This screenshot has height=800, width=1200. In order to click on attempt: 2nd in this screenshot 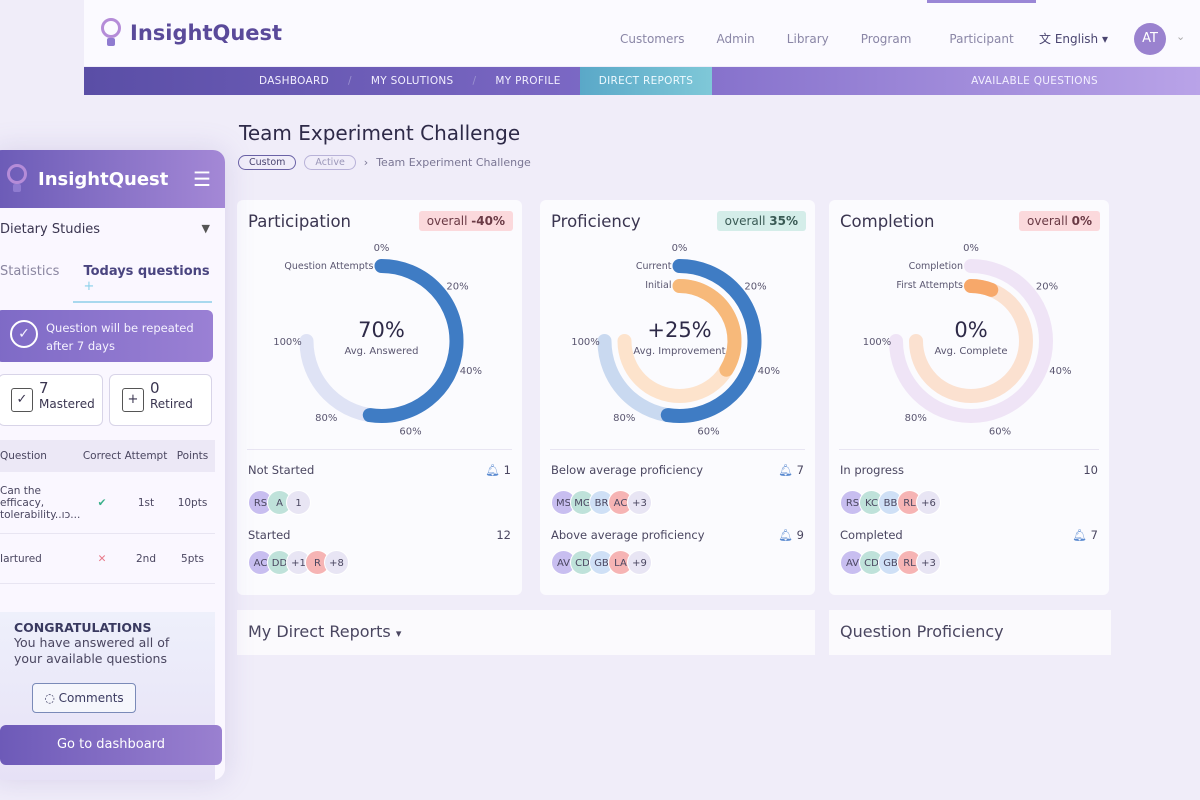, I will do `click(145, 558)`.